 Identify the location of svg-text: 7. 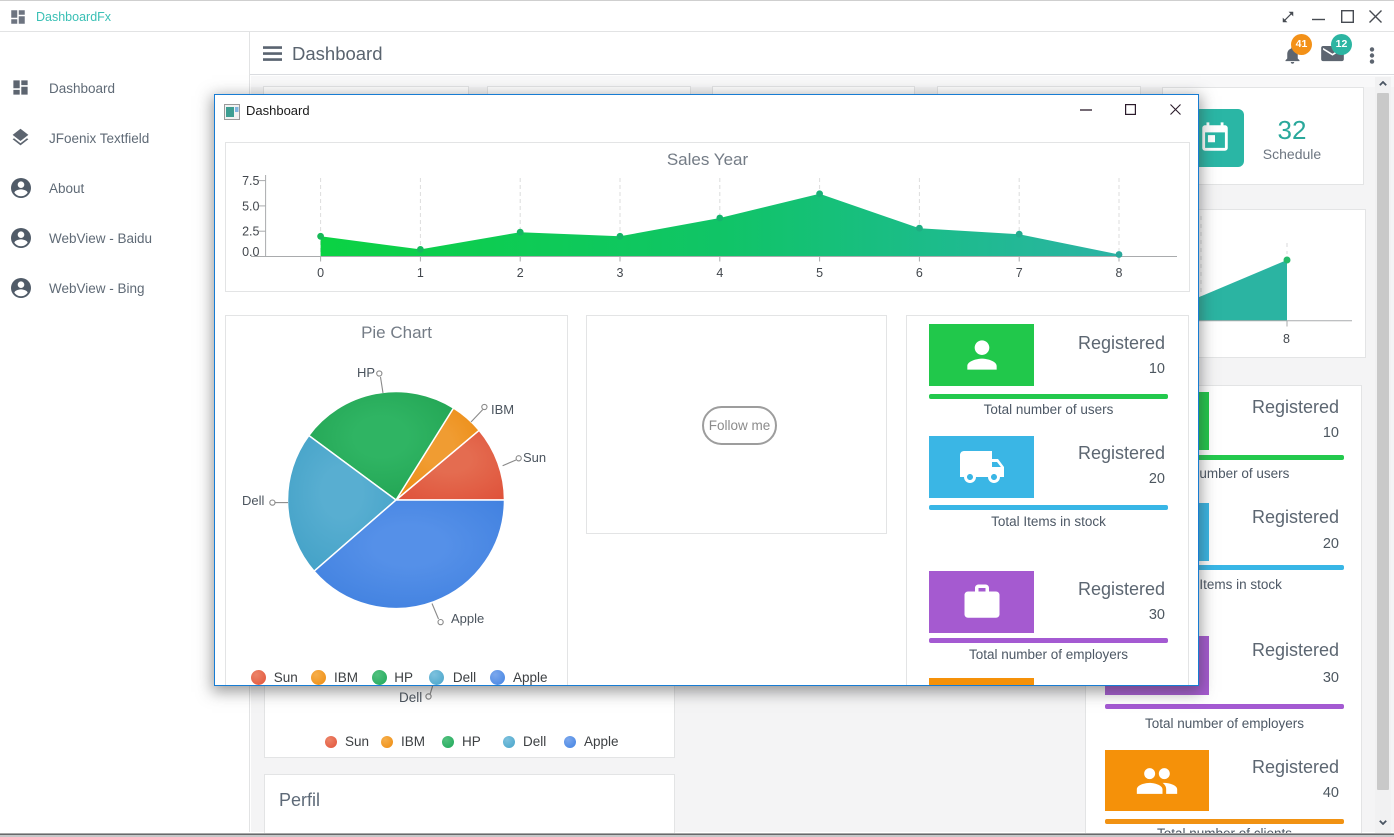
(1019, 273).